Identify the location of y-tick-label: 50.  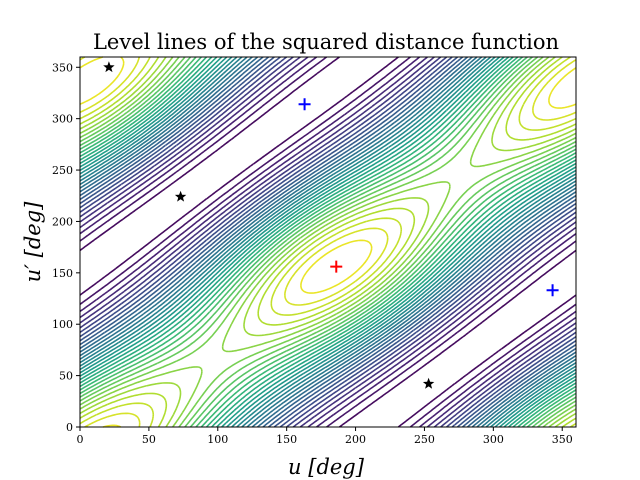
(66, 376).